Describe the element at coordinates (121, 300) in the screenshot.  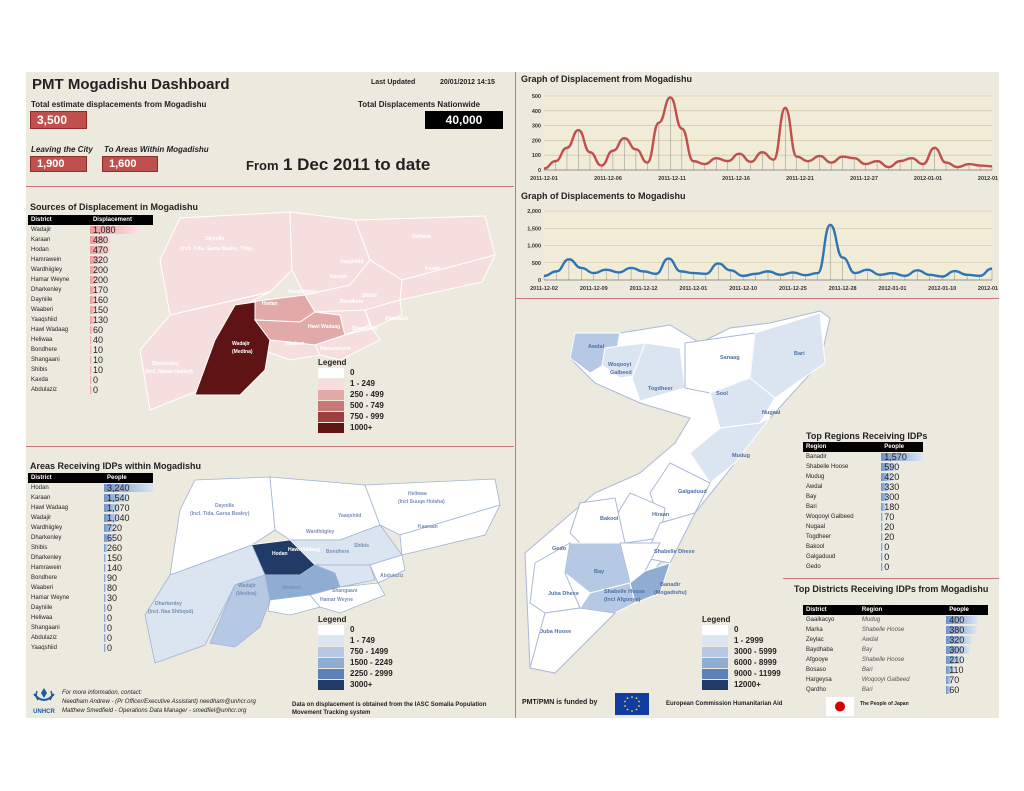
I see `row-value: 160` at that location.